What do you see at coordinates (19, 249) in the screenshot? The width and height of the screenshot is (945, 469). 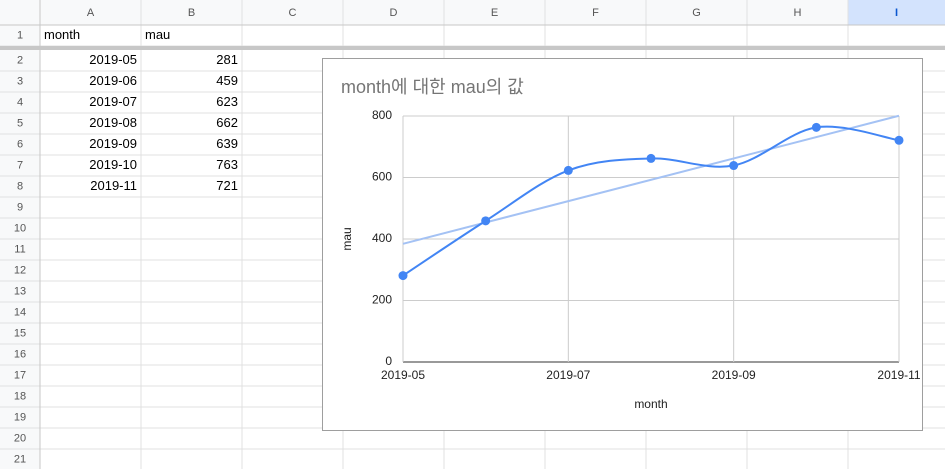 I see `row-header: 11` at bounding box center [19, 249].